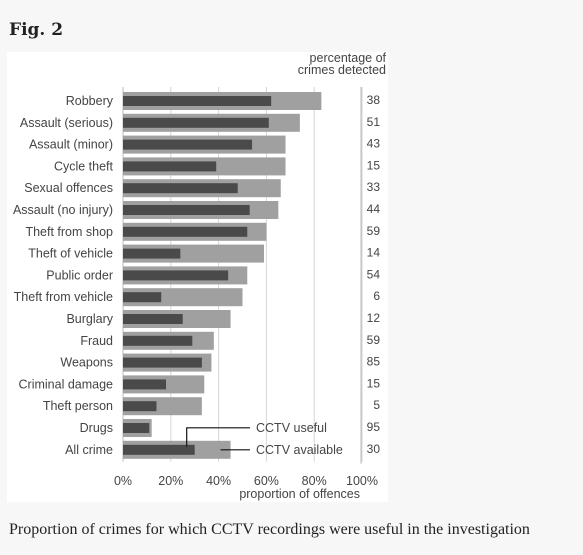 This screenshot has width=583, height=555. I want to click on x-tick-20: 20%, so click(170, 481).